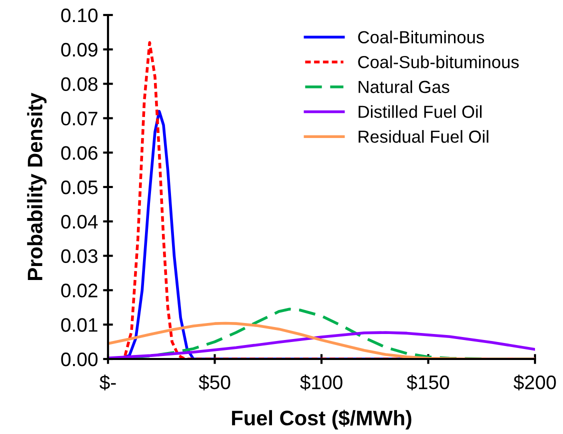 Image resolution: width=563 pixels, height=434 pixels. Describe the element at coordinates (535, 382) in the screenshot. I see `x-tick-label: $200` at that location.